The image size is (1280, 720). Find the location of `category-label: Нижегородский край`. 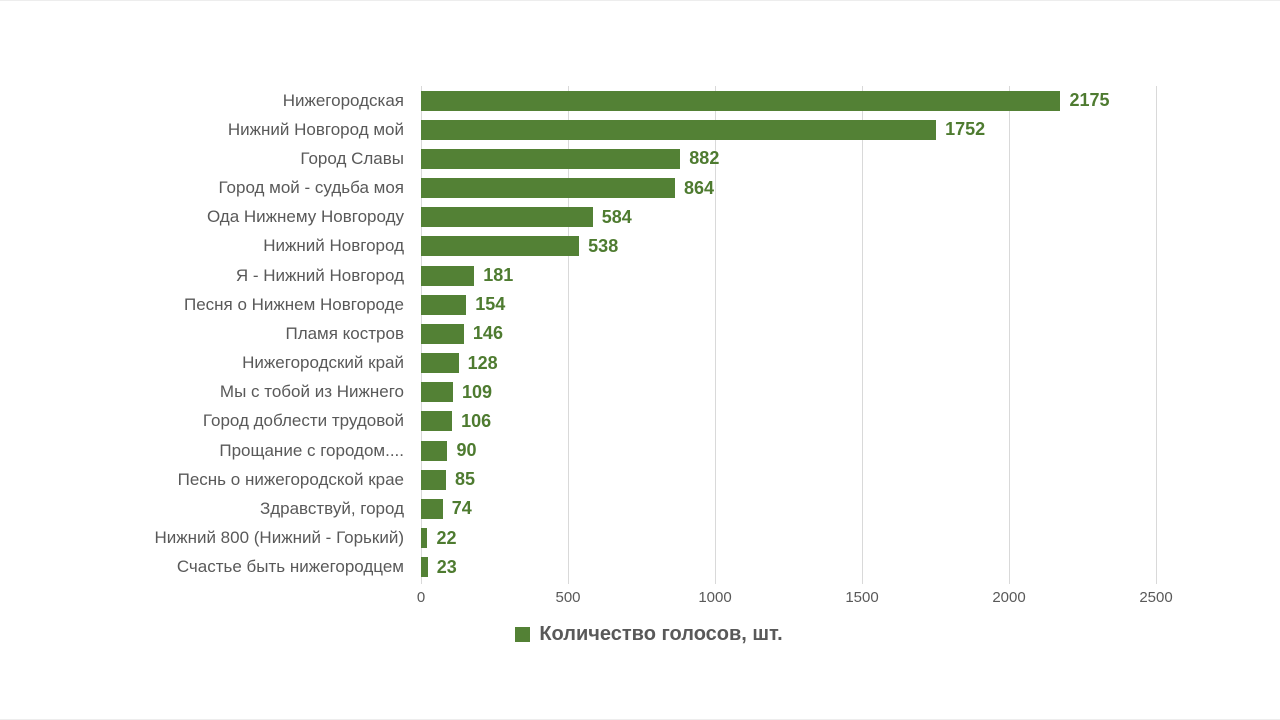

category-label: Нижегородский край is located at coordinates (323, 363).